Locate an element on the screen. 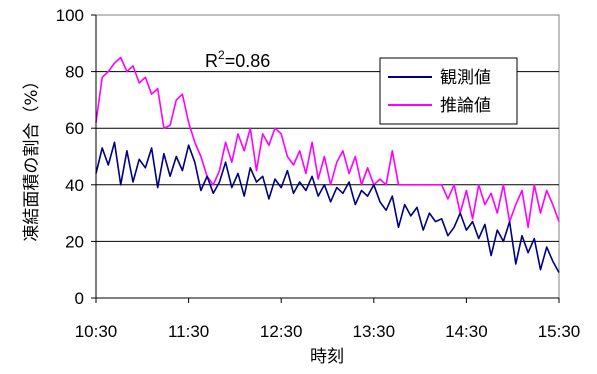  y-tick-label: 0 is located at coordinates (79, 298).